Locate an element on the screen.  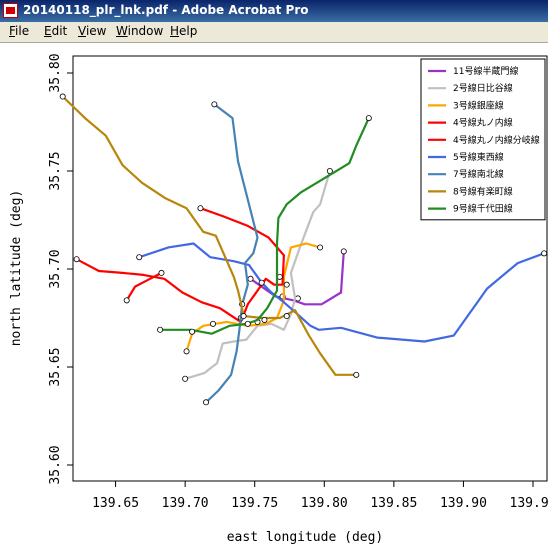
menu-help: Help is located at coordinates (184, 31).